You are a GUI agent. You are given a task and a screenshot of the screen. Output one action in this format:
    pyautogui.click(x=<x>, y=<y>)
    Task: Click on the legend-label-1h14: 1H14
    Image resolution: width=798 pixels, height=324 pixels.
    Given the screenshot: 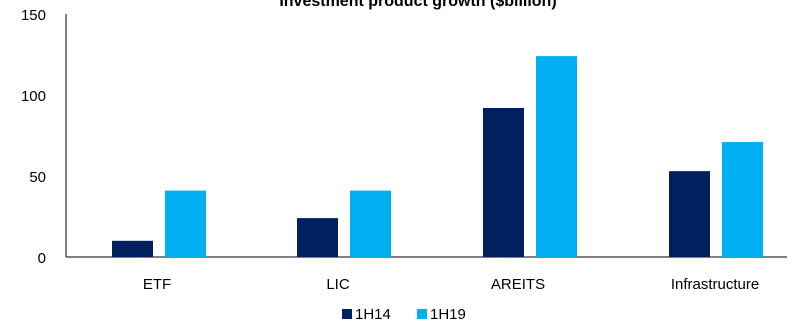 What is the action you would take?
    pyautogui.click(x=373, y=314)
    